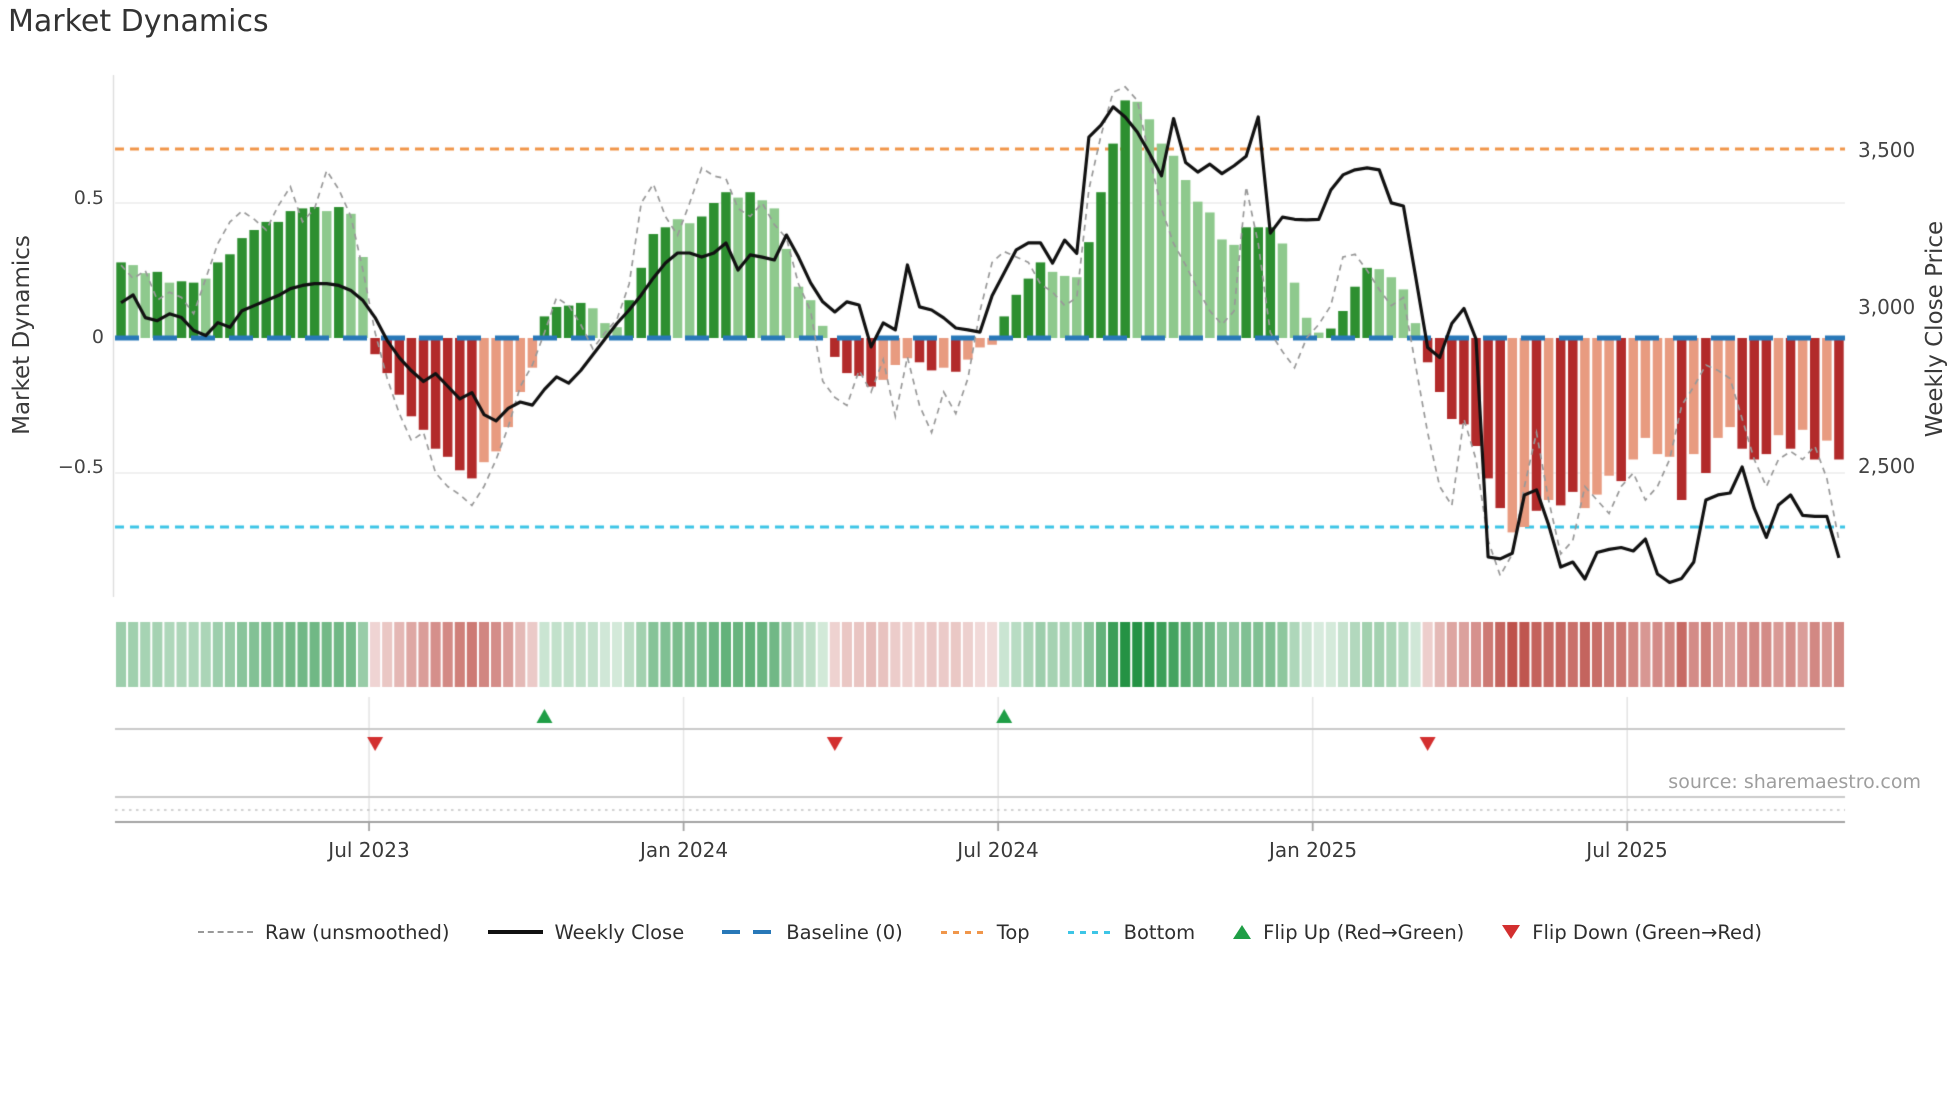 The image size is (1960, 1102). I want to click on legend-item-baseline: Baseline (0), so click(812, 932).